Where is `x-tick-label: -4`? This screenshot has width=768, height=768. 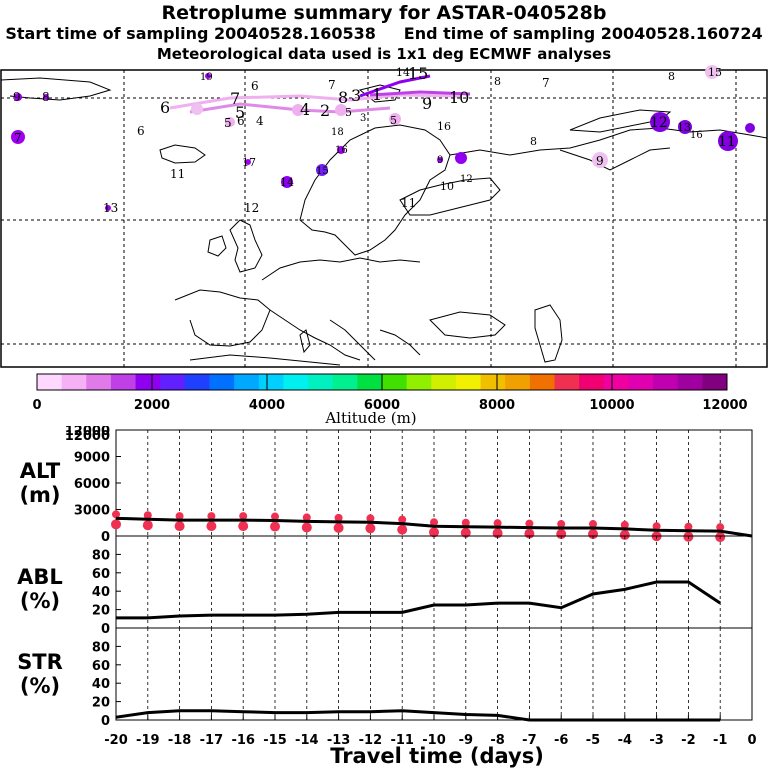 x-tick-label: -4 is located at coordinates (625, 740).